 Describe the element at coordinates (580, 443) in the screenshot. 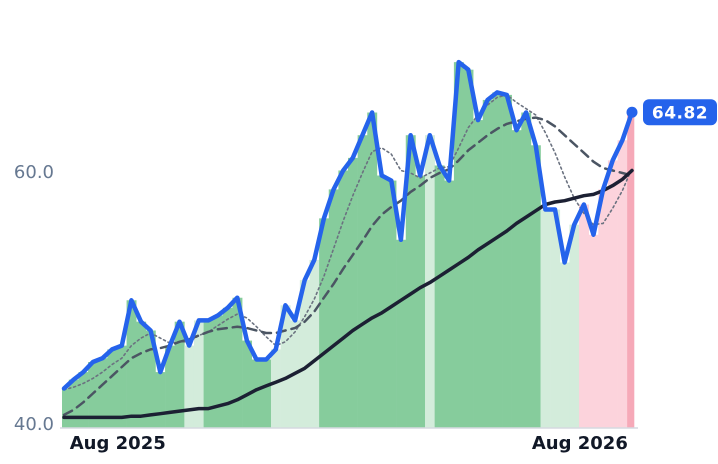

I see `x-tick-label: Aug 2026` at that location.